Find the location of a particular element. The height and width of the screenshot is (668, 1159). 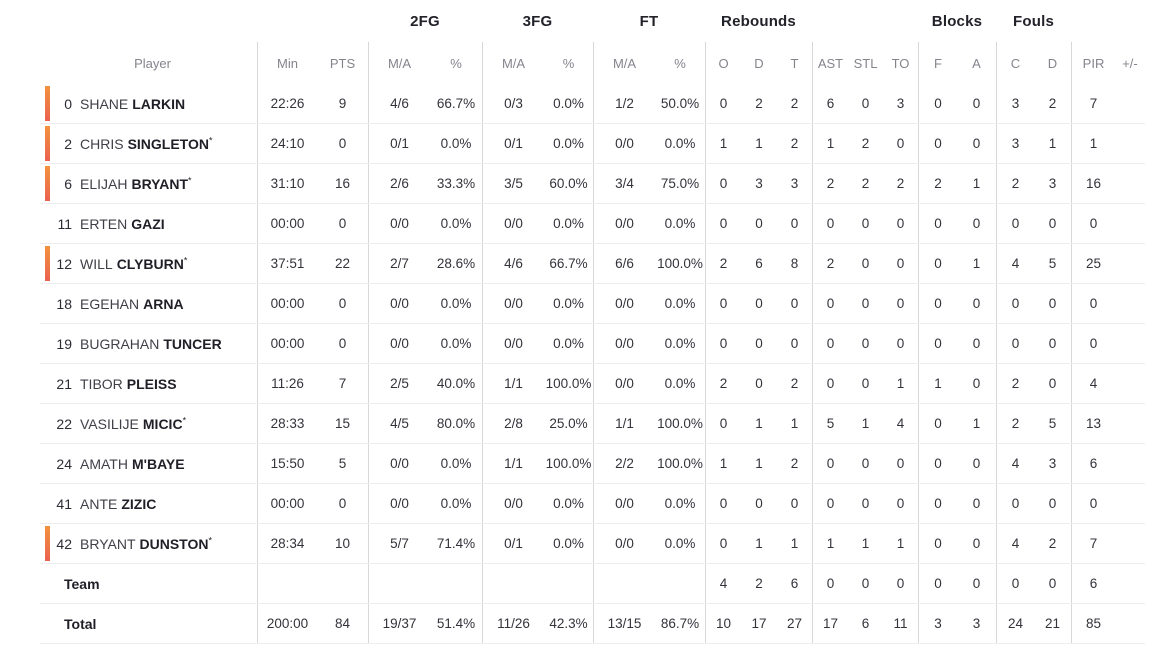

jersey-number: 18 is located at coordinates (64, 303).